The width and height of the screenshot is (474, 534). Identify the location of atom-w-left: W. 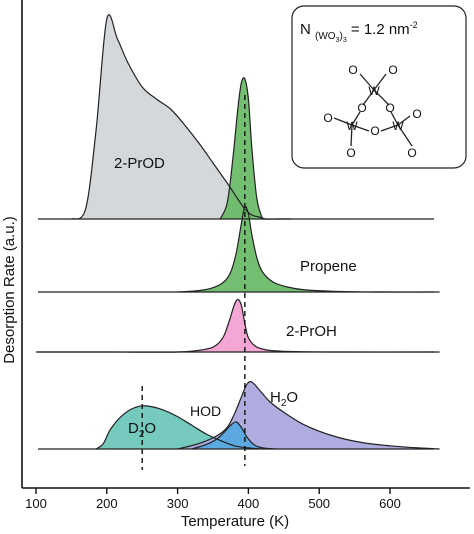
(352, 126).